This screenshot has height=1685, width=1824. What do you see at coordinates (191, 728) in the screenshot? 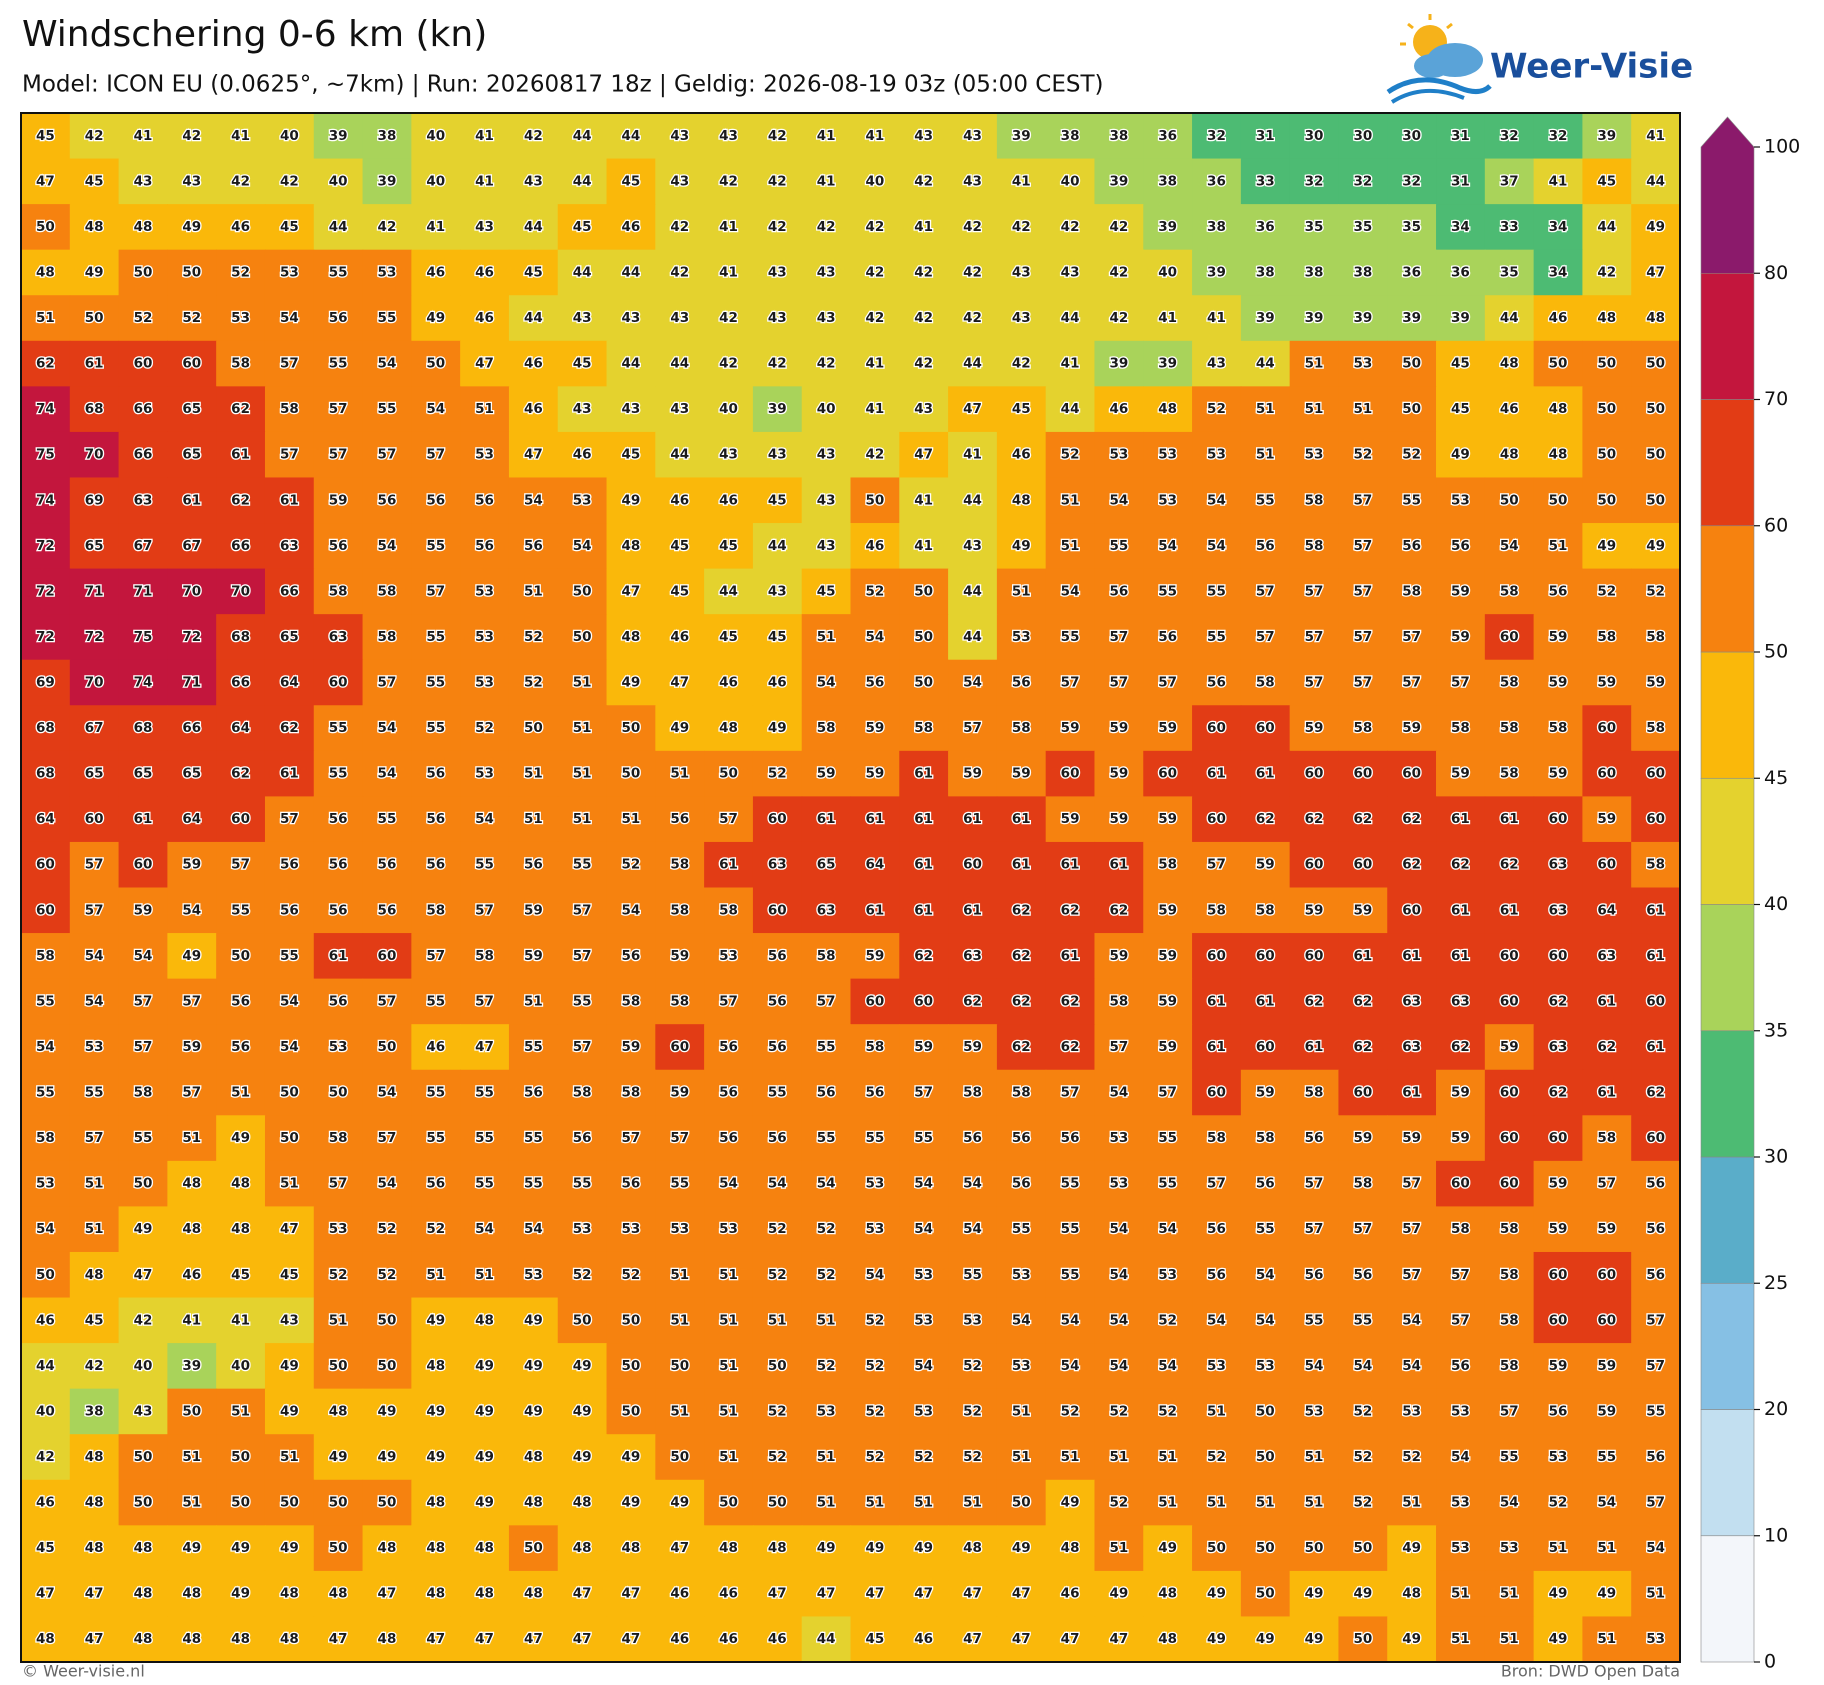
I see `cell-label: 66` at bounding box center [191, 728].